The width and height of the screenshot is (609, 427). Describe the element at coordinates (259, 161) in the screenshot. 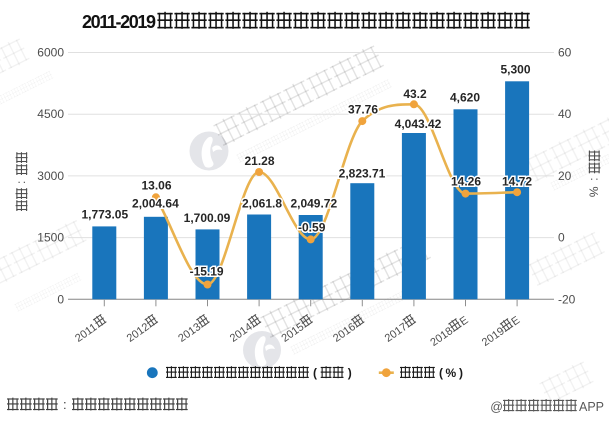

I see `svg-text: 21.28` at that location.